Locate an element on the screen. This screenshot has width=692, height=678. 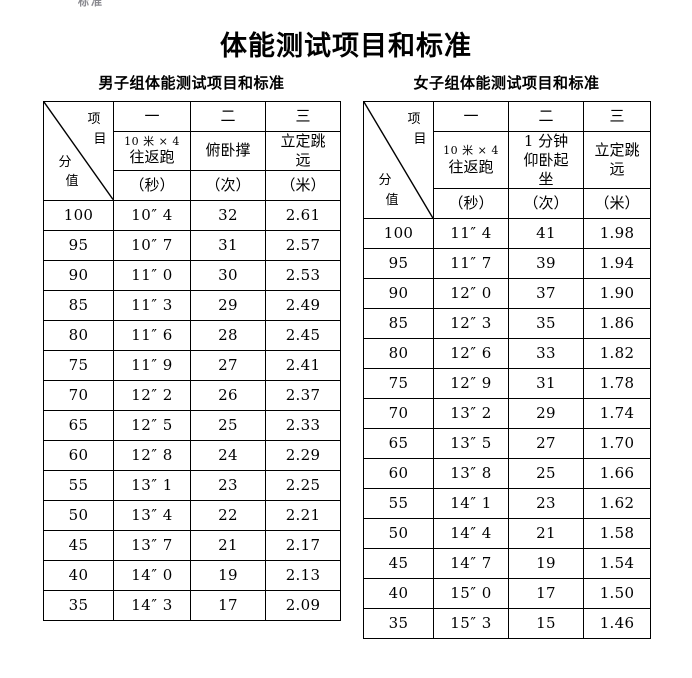
standard-value: 15 is located at coordinates (546, 624).